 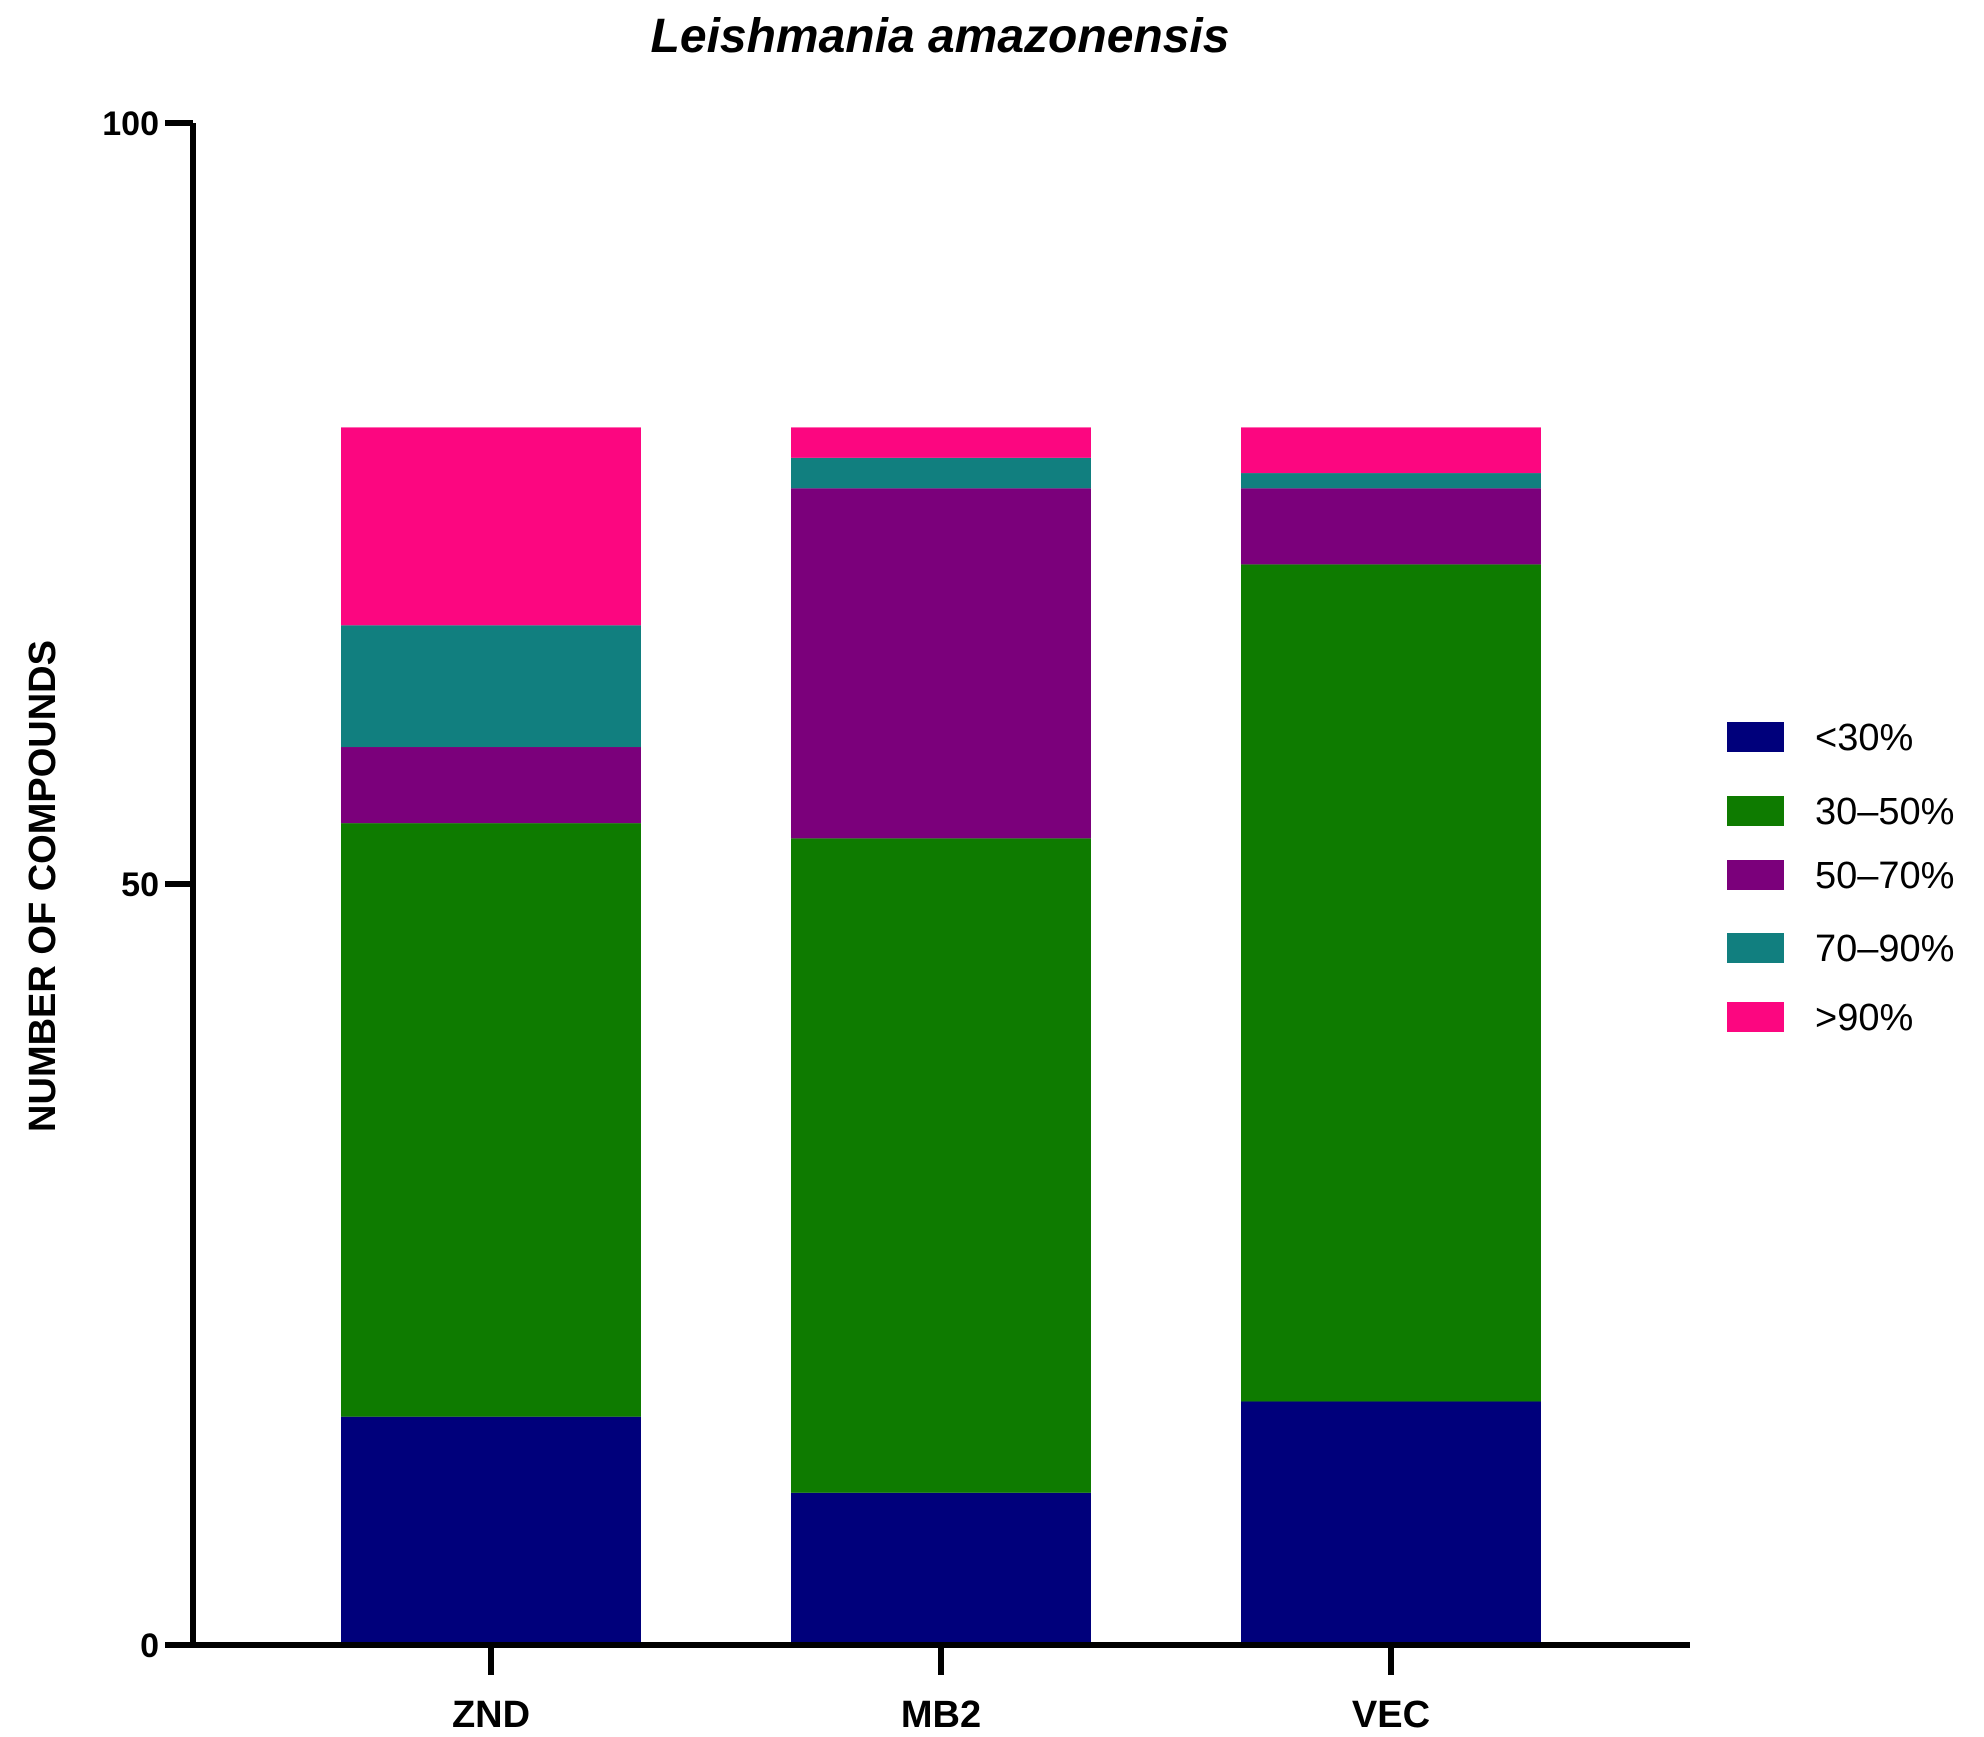 I want to click on chart-title: Leishmania amazonensis, so click(x=940, y=36).